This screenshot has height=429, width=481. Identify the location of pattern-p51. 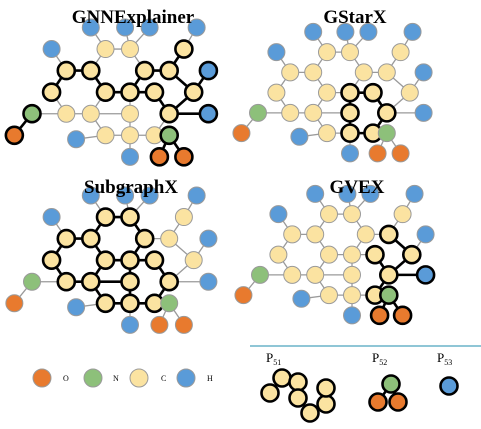
(298, 395).